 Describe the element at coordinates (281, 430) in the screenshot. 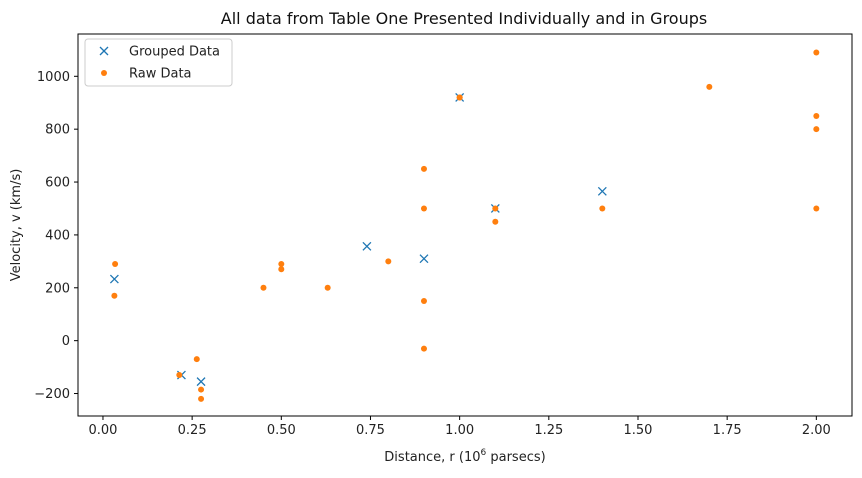

I see `x-tick-label: 0.50` at that location.